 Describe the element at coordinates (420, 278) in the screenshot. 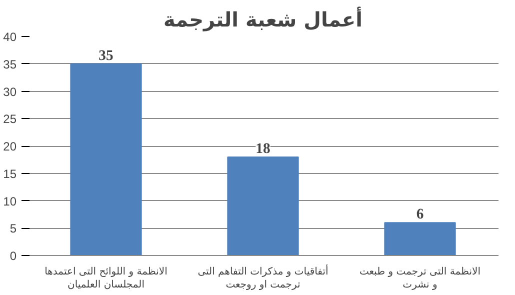

I see `x-tick-label: الانظمة التى ترجمت و طبعت و نشرت` at that location.